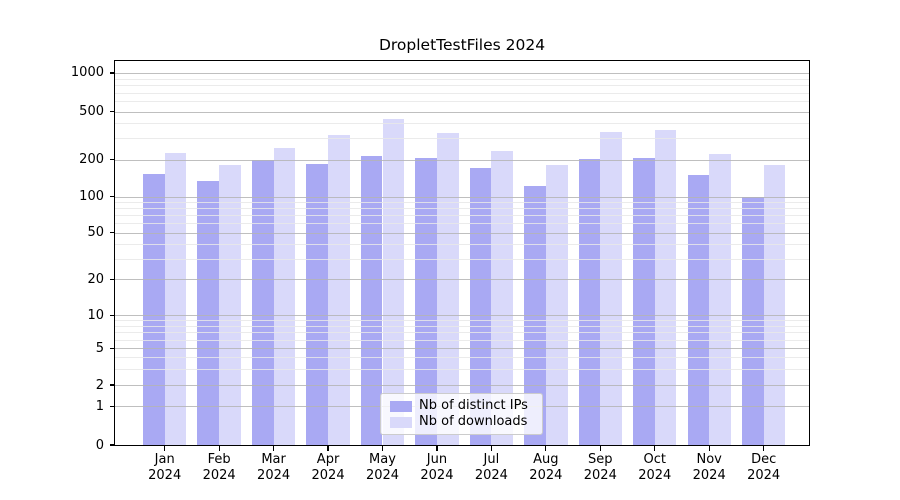 Image resolution: width=900 pixels, height=500 pixels. What do you see at coordinates (317, 304) in the screenshot?
I see `bar-nb-of-distinct-ips-apr` at bounding box center [317, 304].